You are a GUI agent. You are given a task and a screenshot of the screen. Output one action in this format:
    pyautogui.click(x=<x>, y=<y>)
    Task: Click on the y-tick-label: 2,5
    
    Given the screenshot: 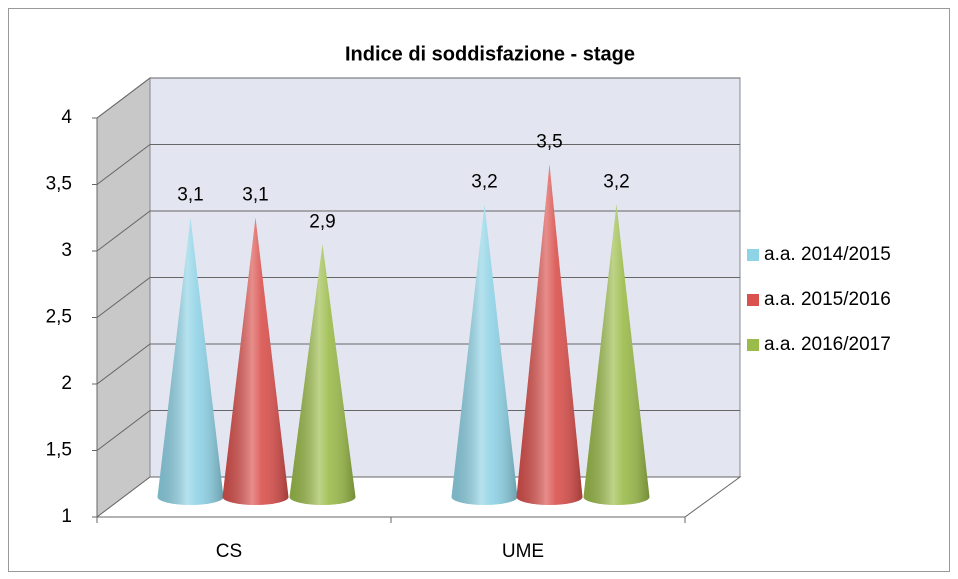 What is the action you would take?
    pyautogui.click(x=59, y=317)
    